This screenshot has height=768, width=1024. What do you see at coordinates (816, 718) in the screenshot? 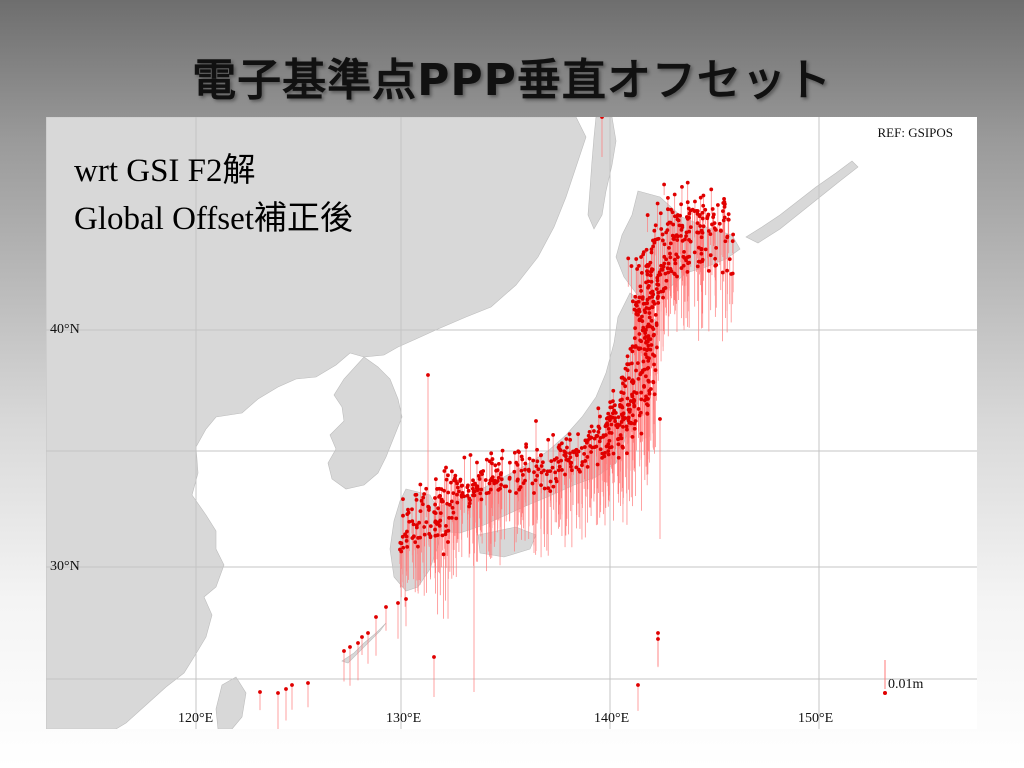
I see `lon-label-150e: 150°E` at bounding box center [816, 718].